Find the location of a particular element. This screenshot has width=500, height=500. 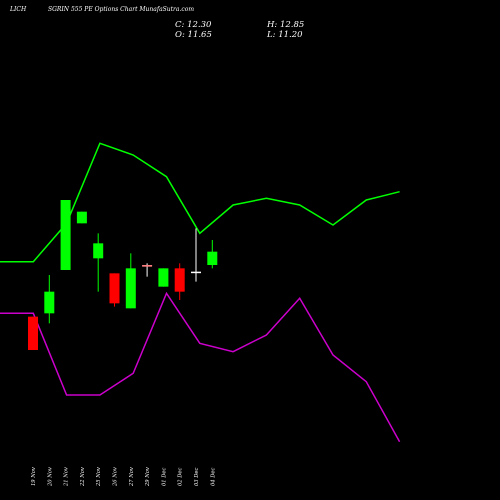

candles is located at coordinates (123, 275).